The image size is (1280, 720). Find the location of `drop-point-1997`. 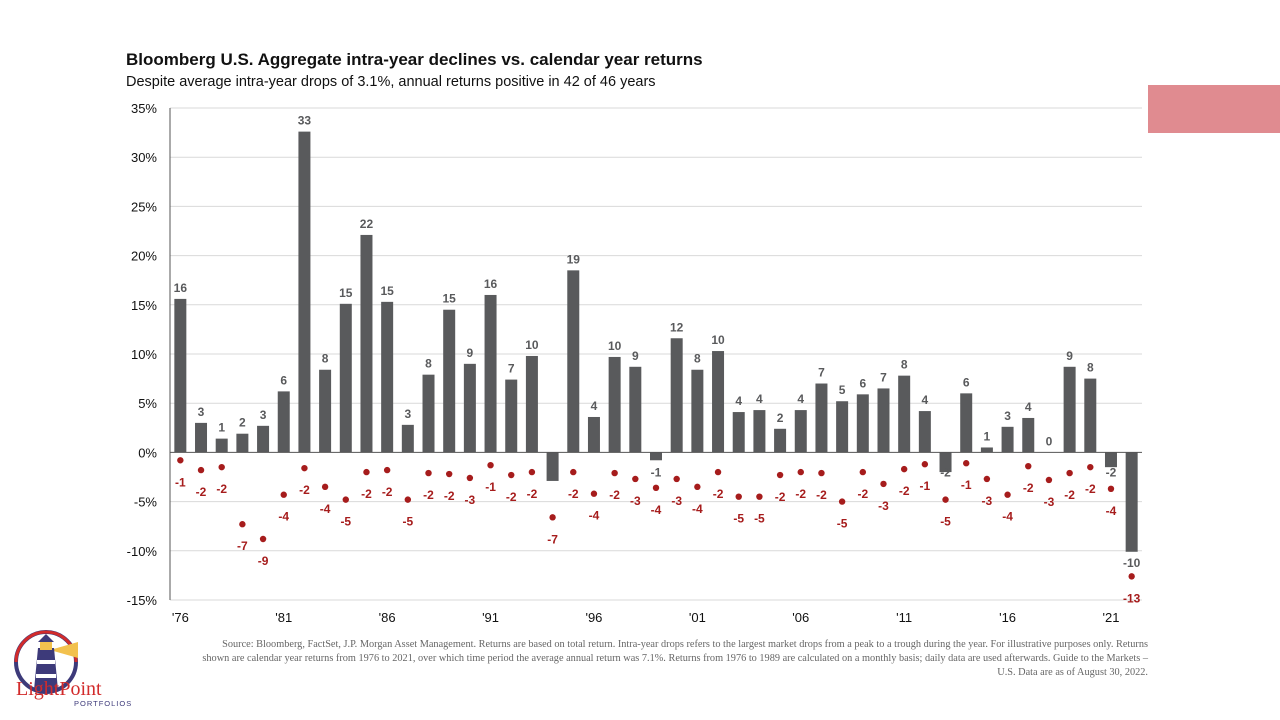

drop-point-1997 is located at coordinates (614, 473).